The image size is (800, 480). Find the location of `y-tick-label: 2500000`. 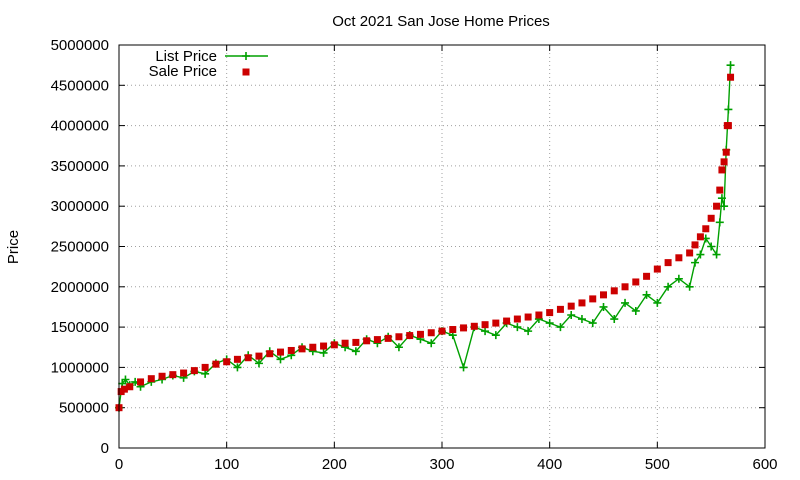

y-tick-label: 2500000 is located at coordinates (80, 247).